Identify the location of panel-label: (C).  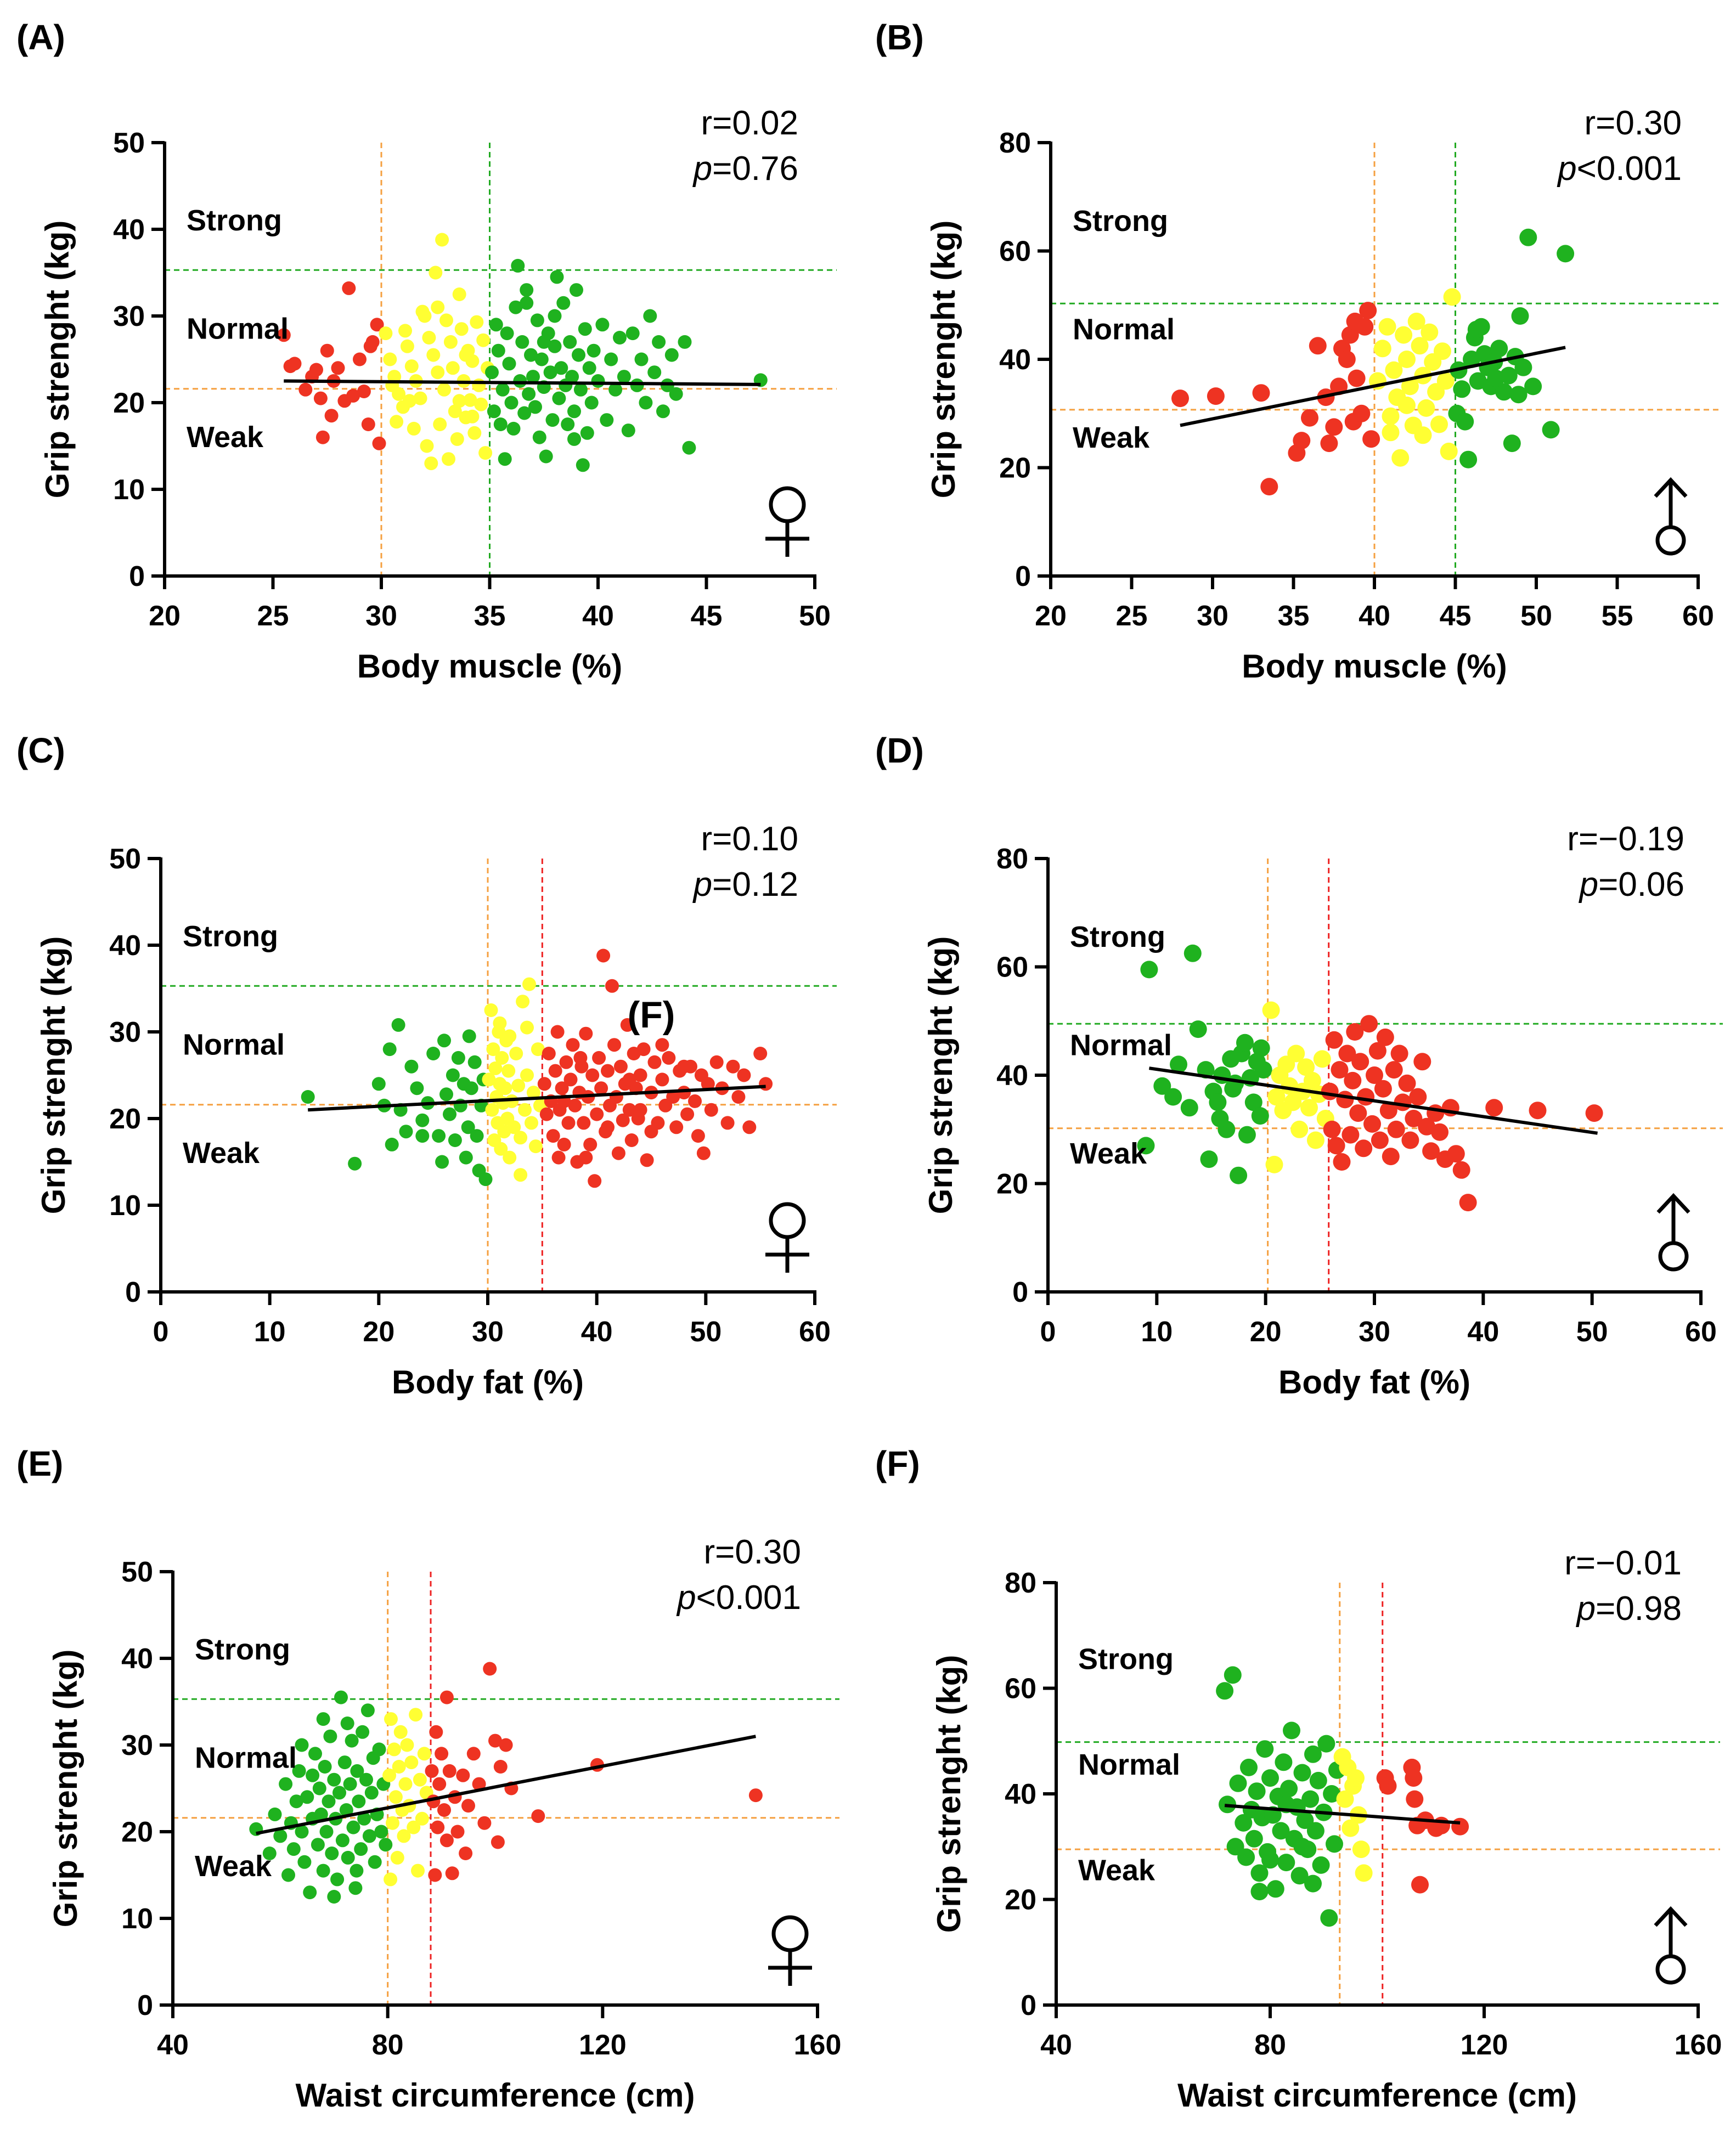
(40, 750).